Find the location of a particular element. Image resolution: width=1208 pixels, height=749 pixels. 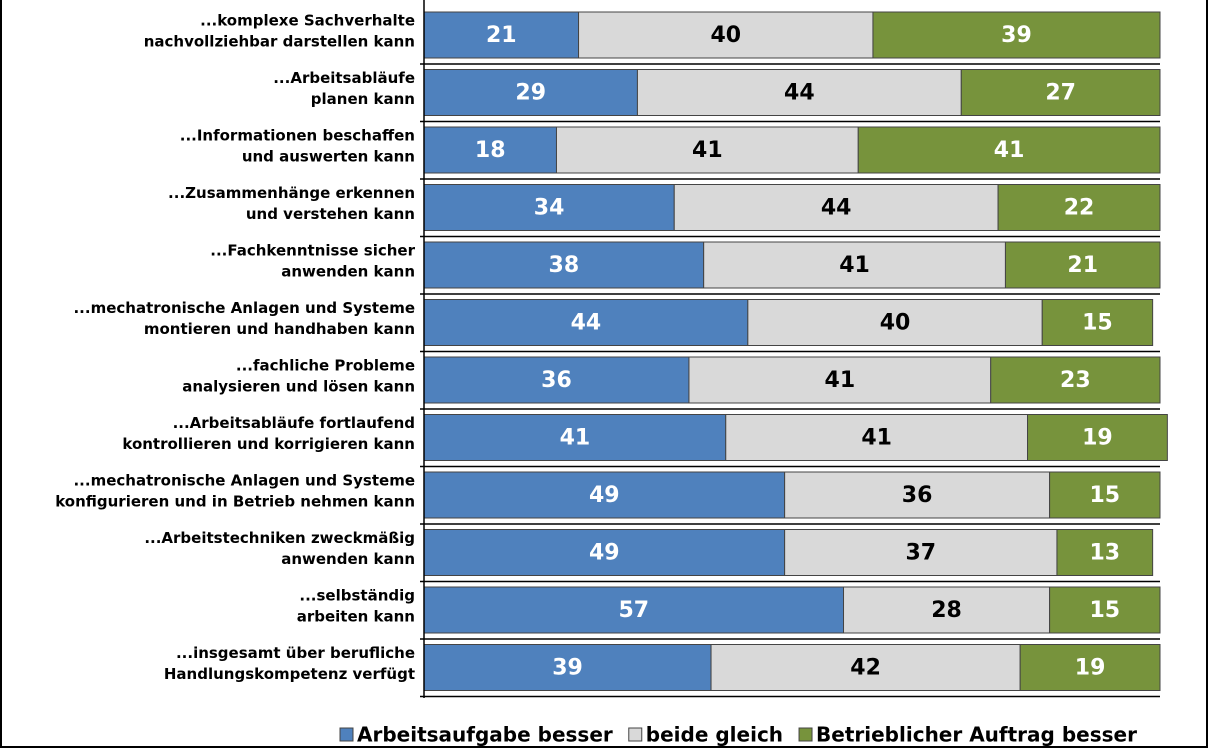

legend-label: Betrieblicher Auftrag besser is located at coordinates (976, 735).